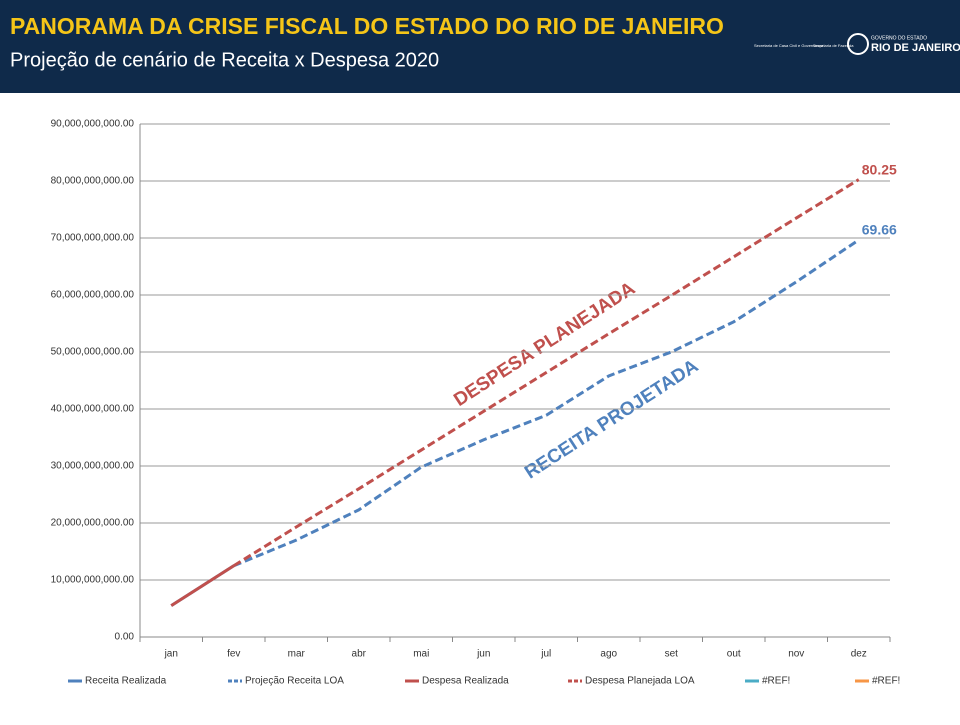 This screenshot has height=725, width=960. I want to click on y-tick-label: 90,000,000,000.00, so click(93, 124).